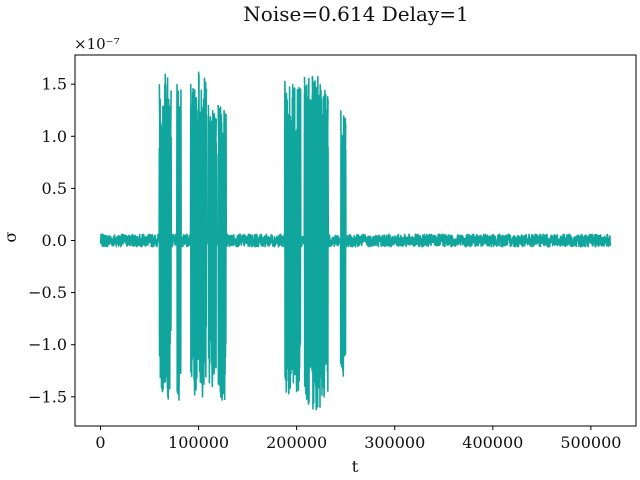  I want to click on x-tick-label: 200000, so click(296, 442).